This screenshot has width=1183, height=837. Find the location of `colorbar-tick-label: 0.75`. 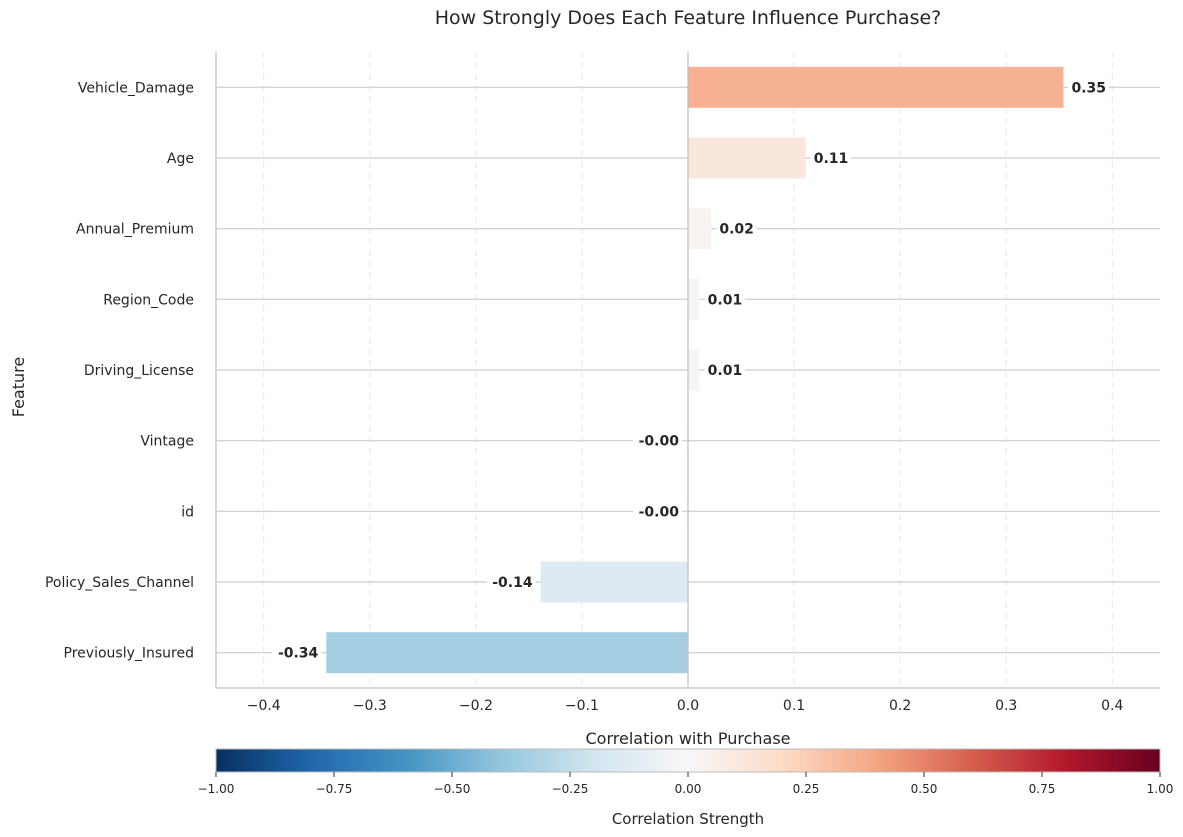

colorbar-tick-label: 0.75 is located at coordinates (1042, 789).